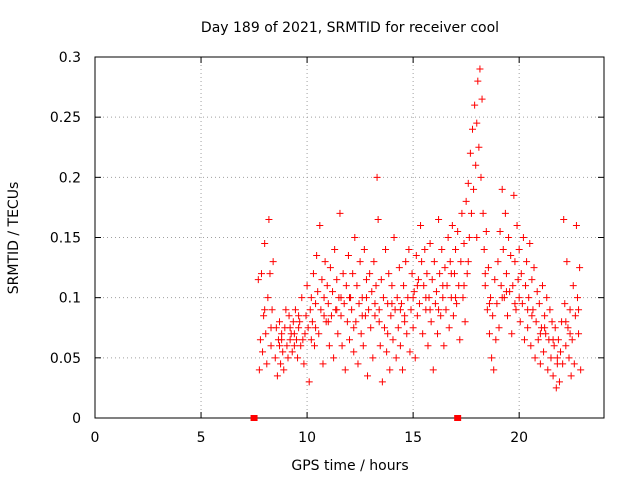  What do you see at coordinates (95, 438) in the screenshot?
I see `x-tick-label: 0` at bounding box center [95, 438].